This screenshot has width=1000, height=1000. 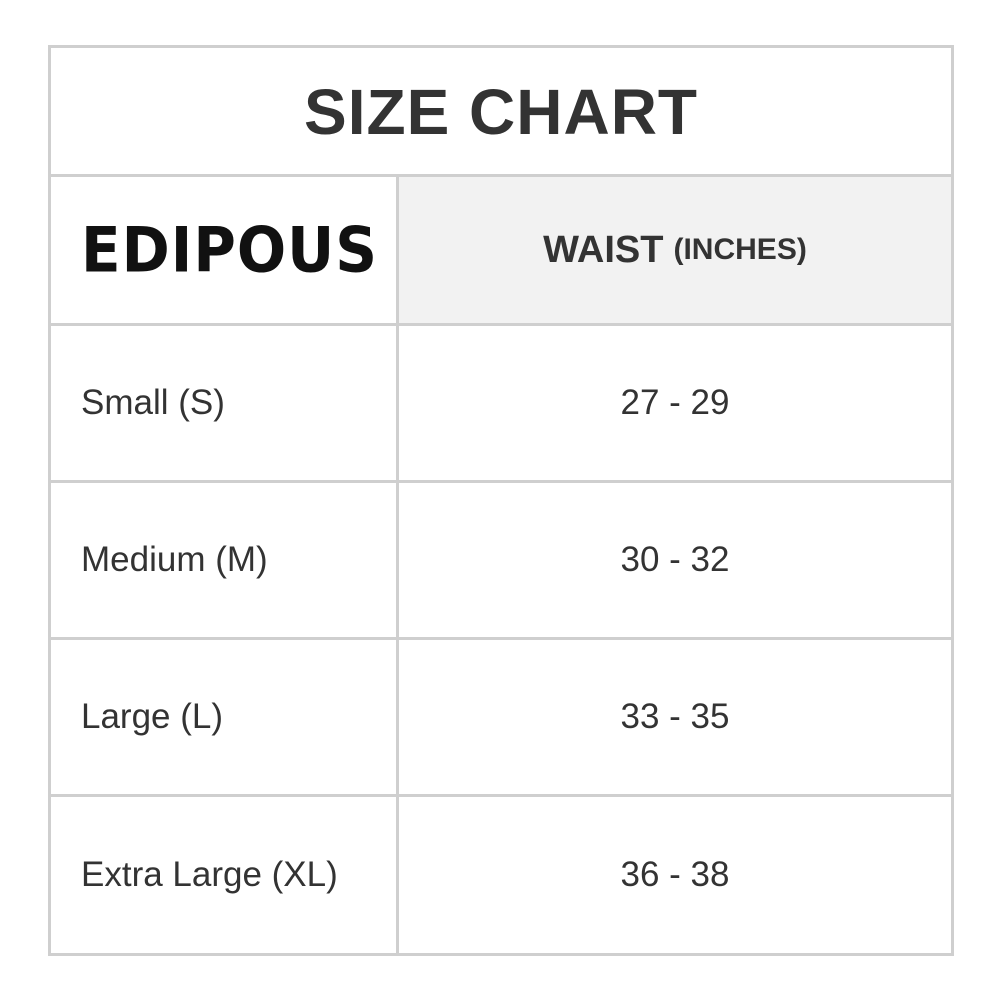 I want to click on waist-cell: 27 - 29, so click(x=675, y=402).